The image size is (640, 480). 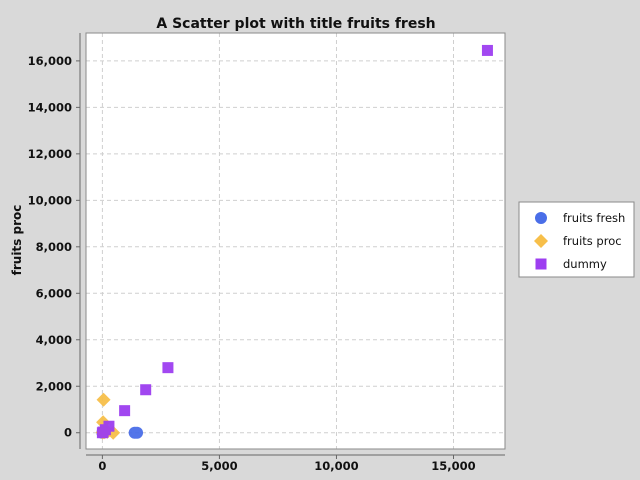 What do you see at coordinates (541, 264) in the screenshot?
I see `legend-marker-square` at bounding box center [541, 264].